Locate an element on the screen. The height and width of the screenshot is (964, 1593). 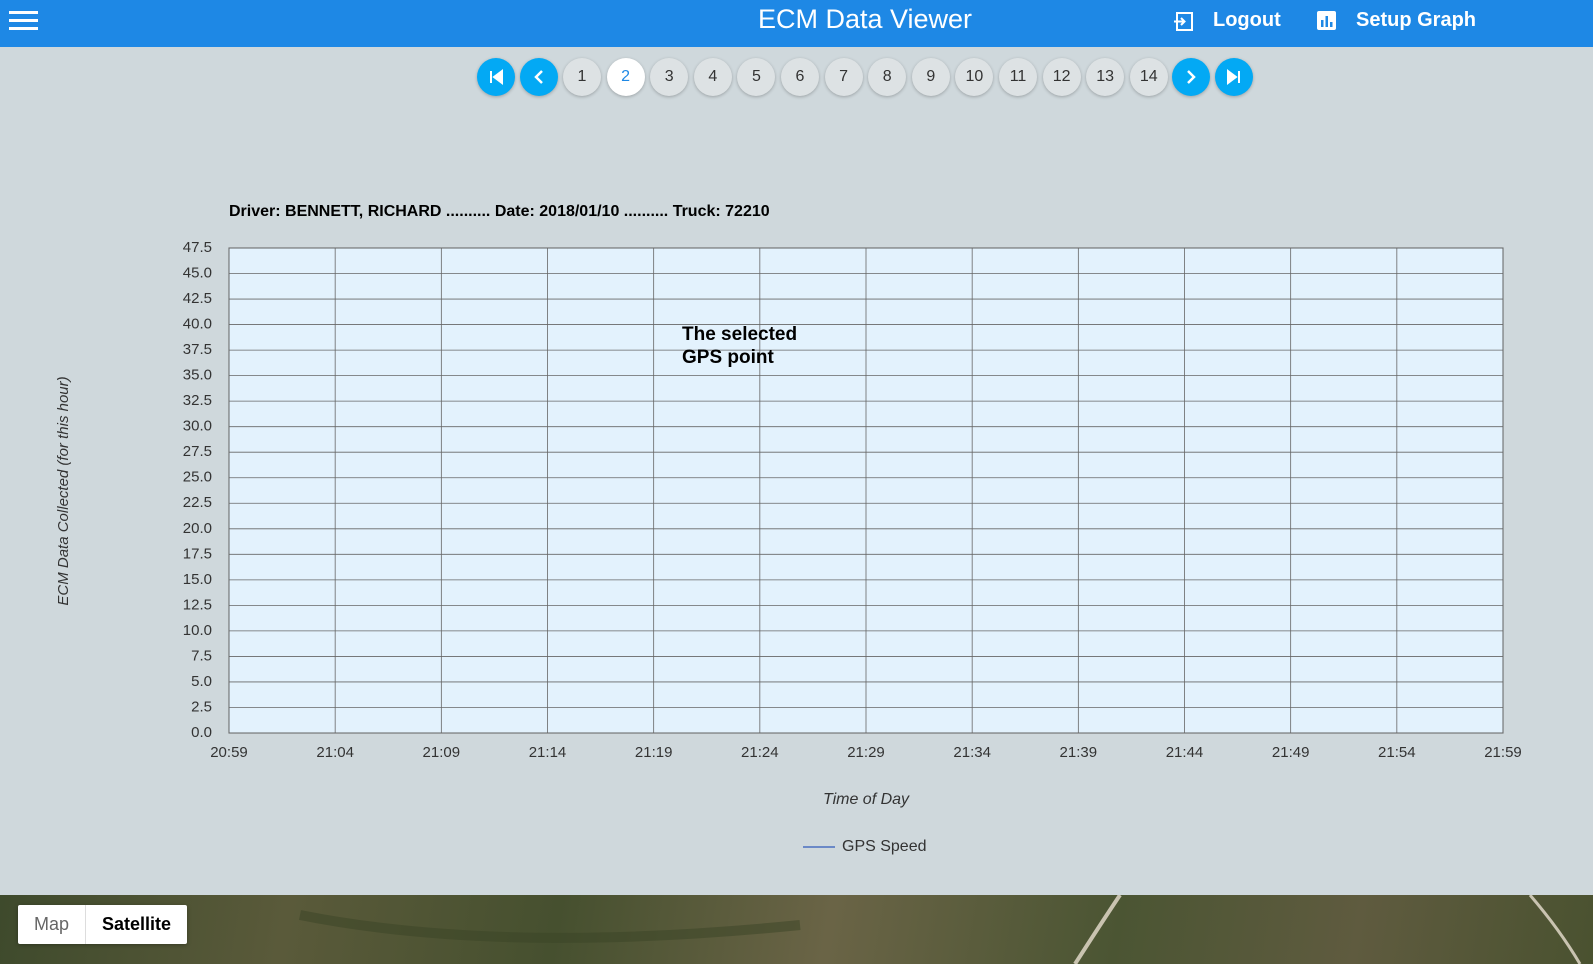
y-tick-label: 0.0 is located at coordinates (201, 732).